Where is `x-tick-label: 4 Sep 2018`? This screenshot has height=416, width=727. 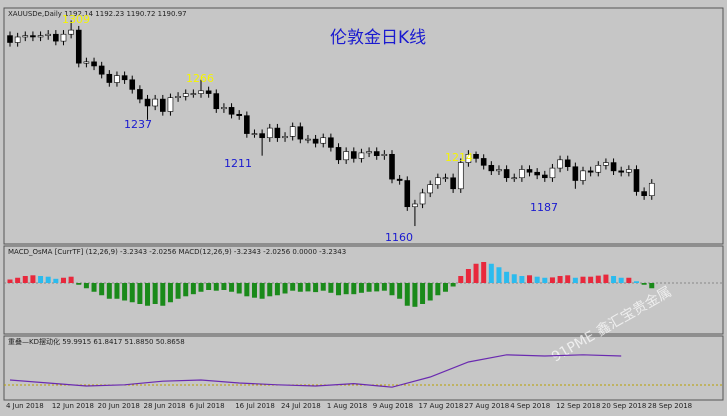 x-tick-label: 4 Sep 2018 is located at coordinates (530, 406).